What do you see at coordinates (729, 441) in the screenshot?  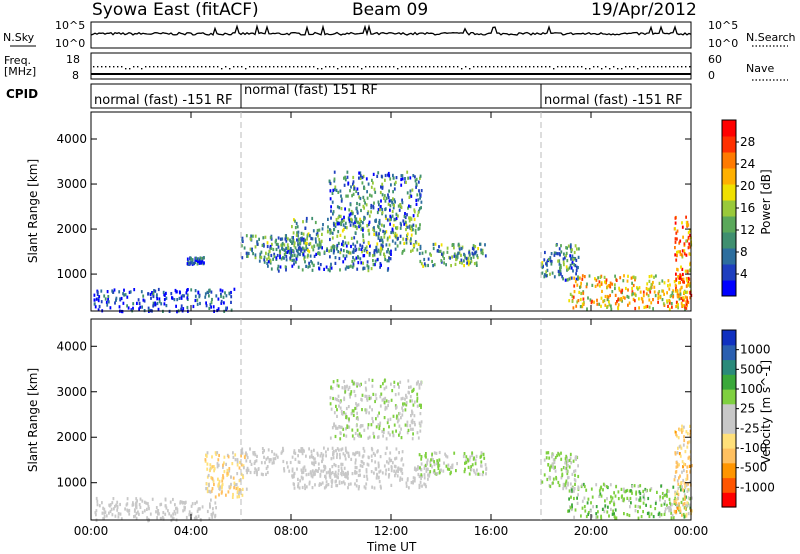 I see `colorbar-swatch` at bounding box center [729, 441].